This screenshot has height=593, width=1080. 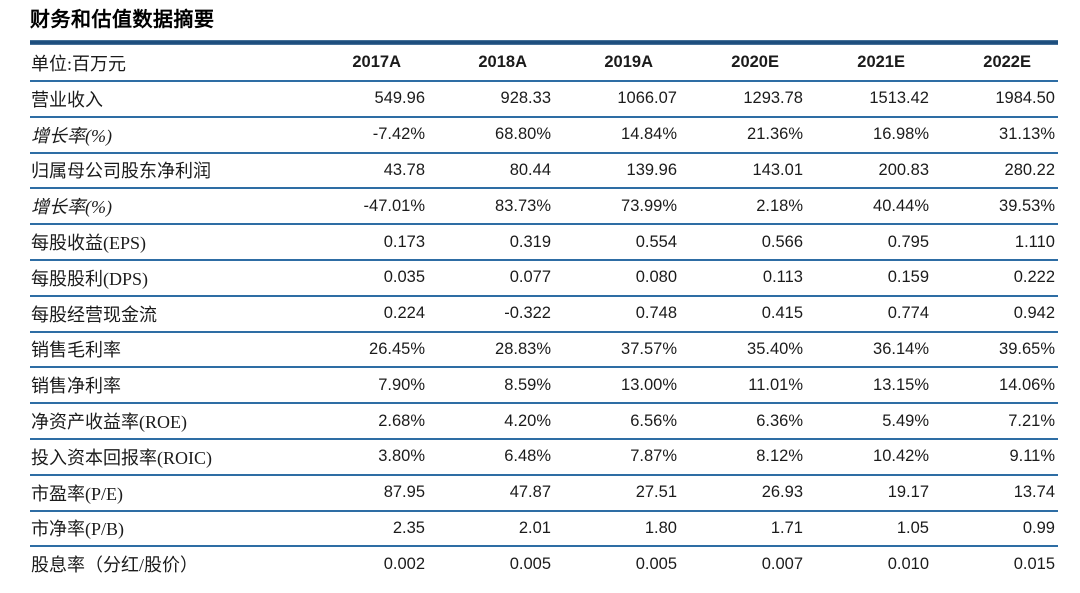 What do you see at coordinates (617, 386) in the screenshot?
I see `cell-value: 13.00%` at bounding box center [617, 386].